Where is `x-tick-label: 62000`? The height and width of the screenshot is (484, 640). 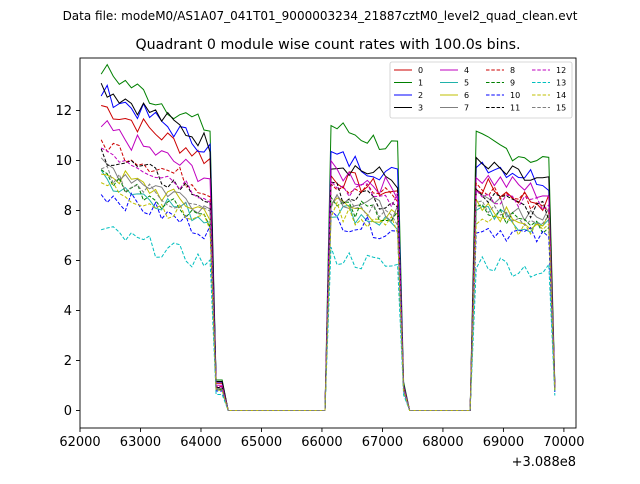 x-tick-label: 62000 is located at coordinates (79, 442).